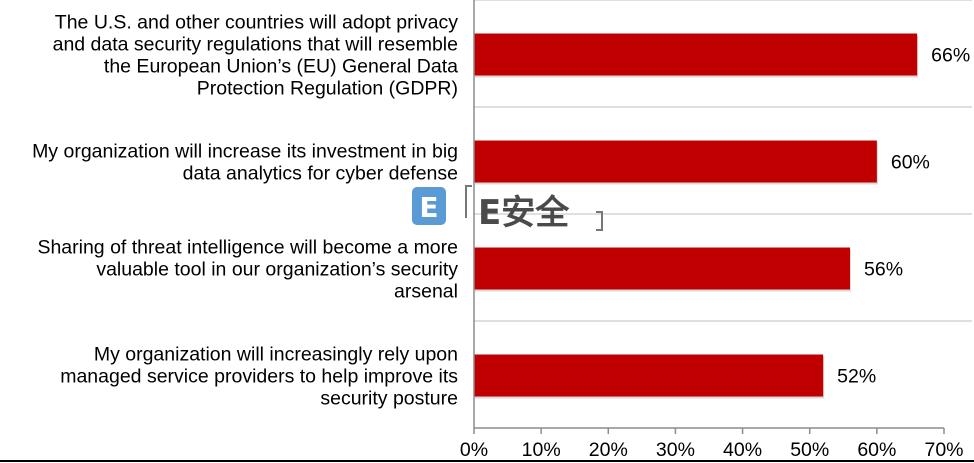 The width and height of the screenshot is (974, 463). What do you see at coordinates (320, 174) in the screenshot?
I see `category-label-line: data analytics for cyber defense` at bounding box center [320, 174].